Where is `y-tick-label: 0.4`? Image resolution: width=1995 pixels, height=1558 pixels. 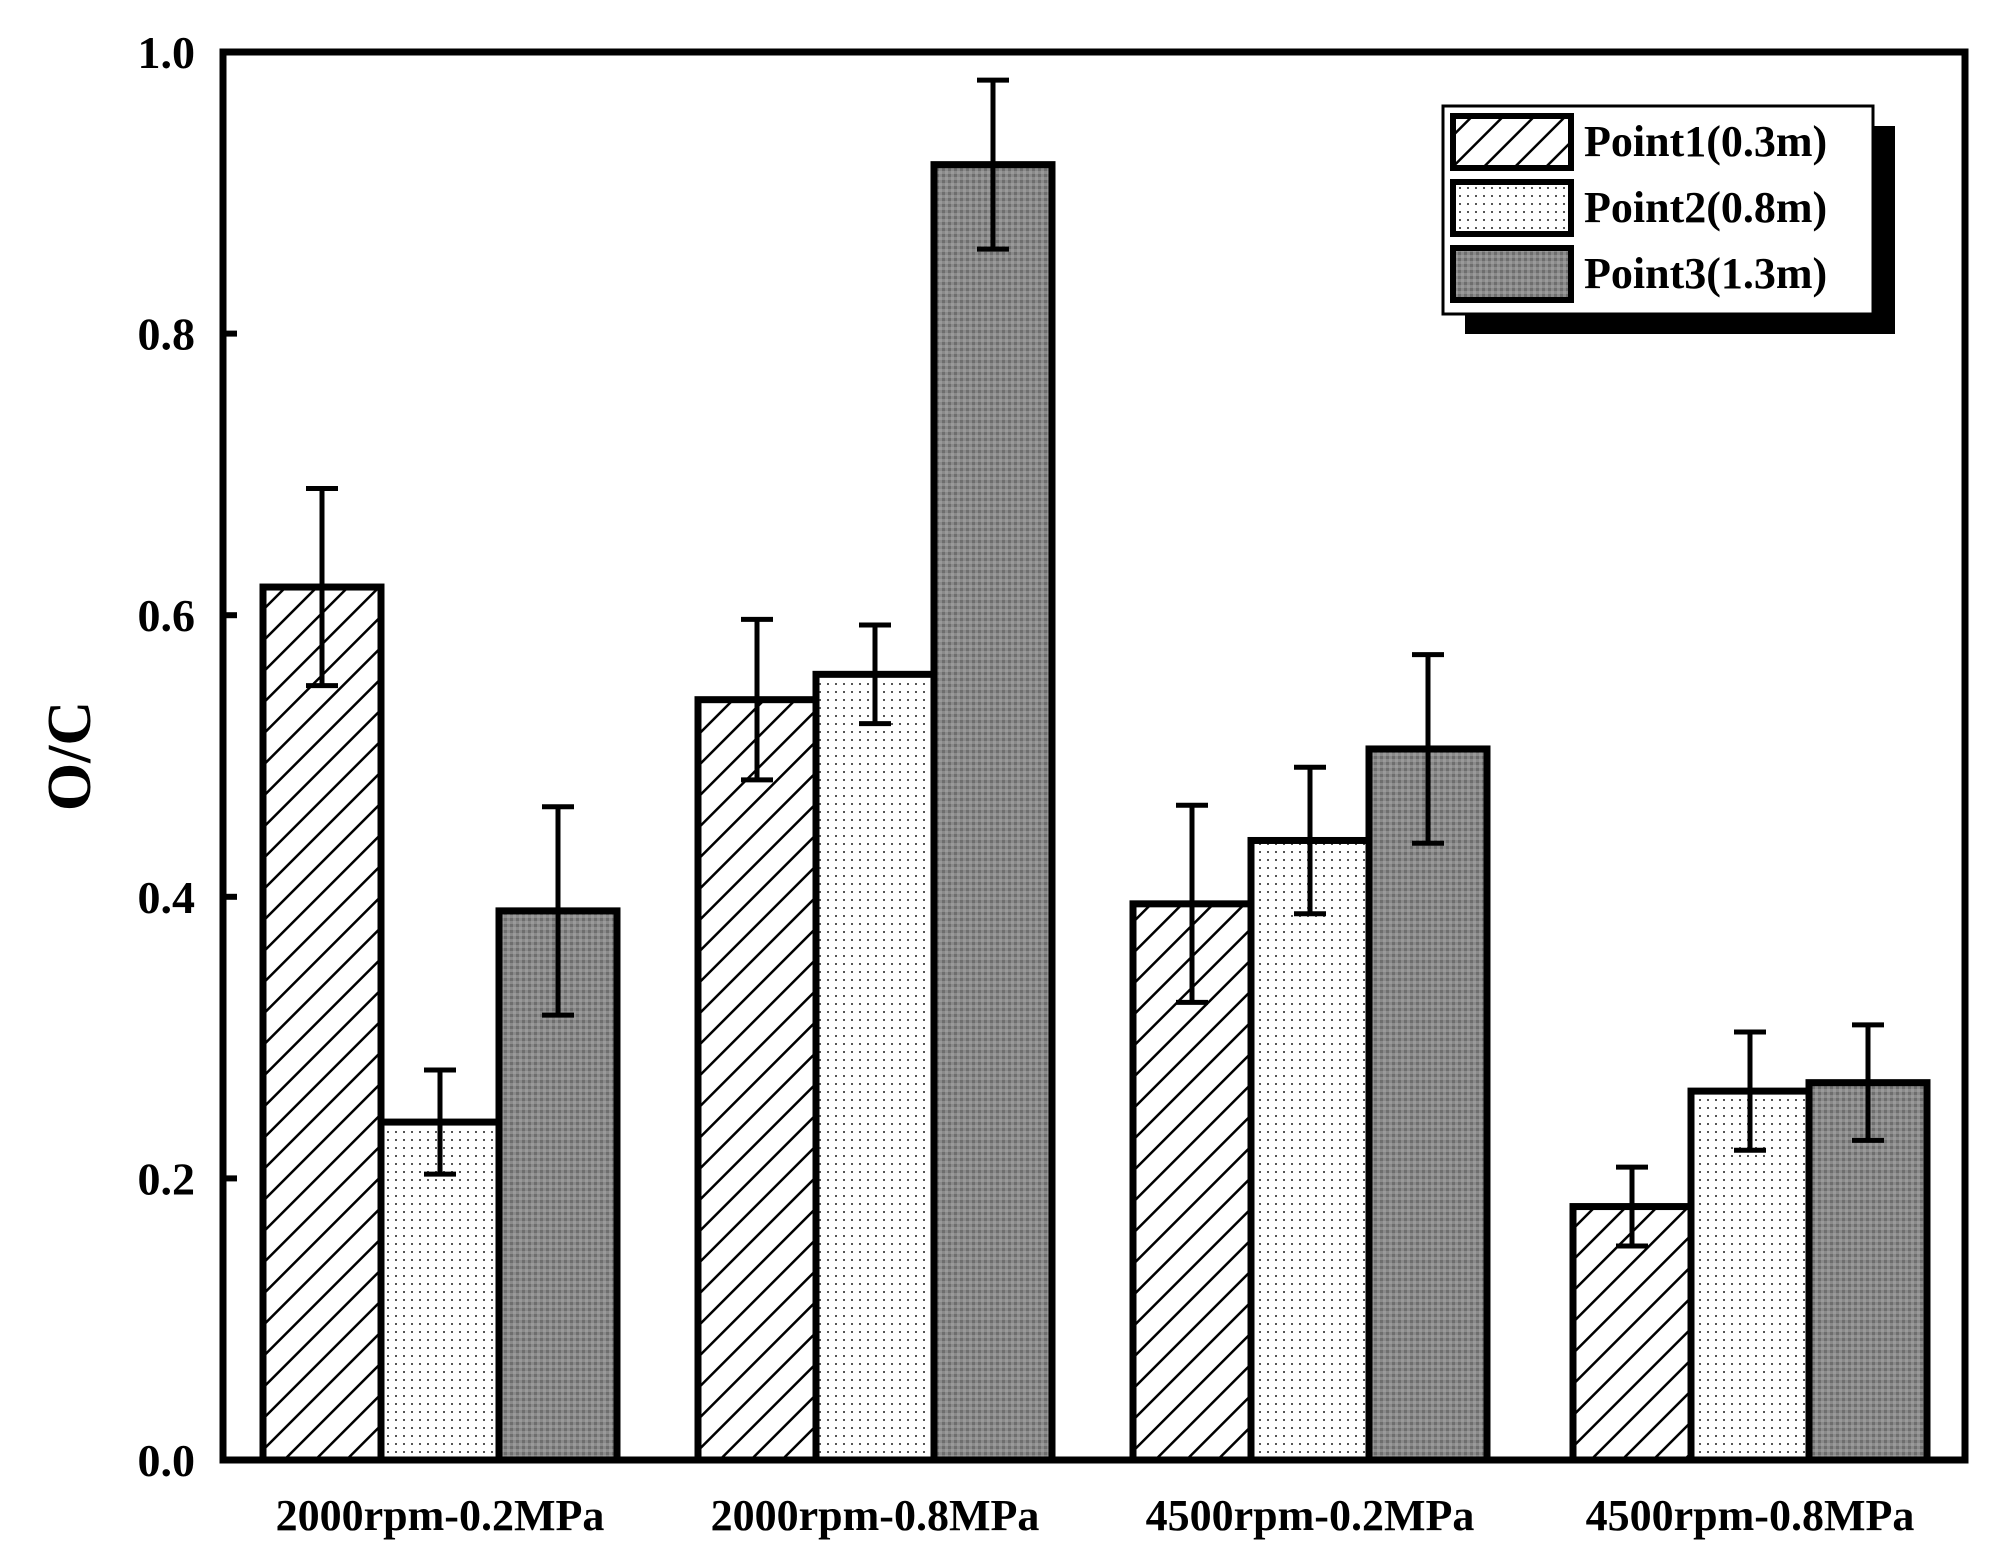
y-tick-label: 0.4 is located at coordinates (167, 897).